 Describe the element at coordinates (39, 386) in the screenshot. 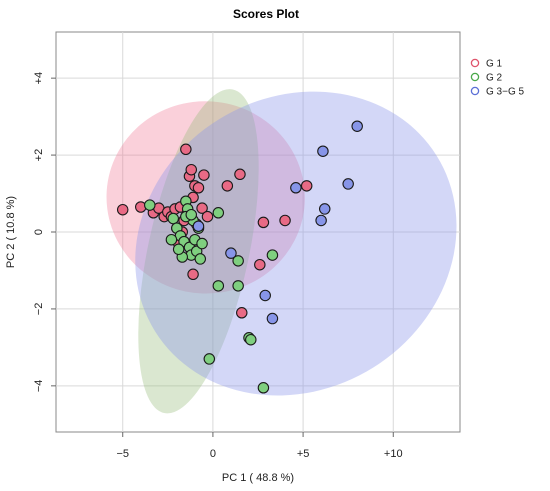

I see `y-tick-label-0: −4` at that location.